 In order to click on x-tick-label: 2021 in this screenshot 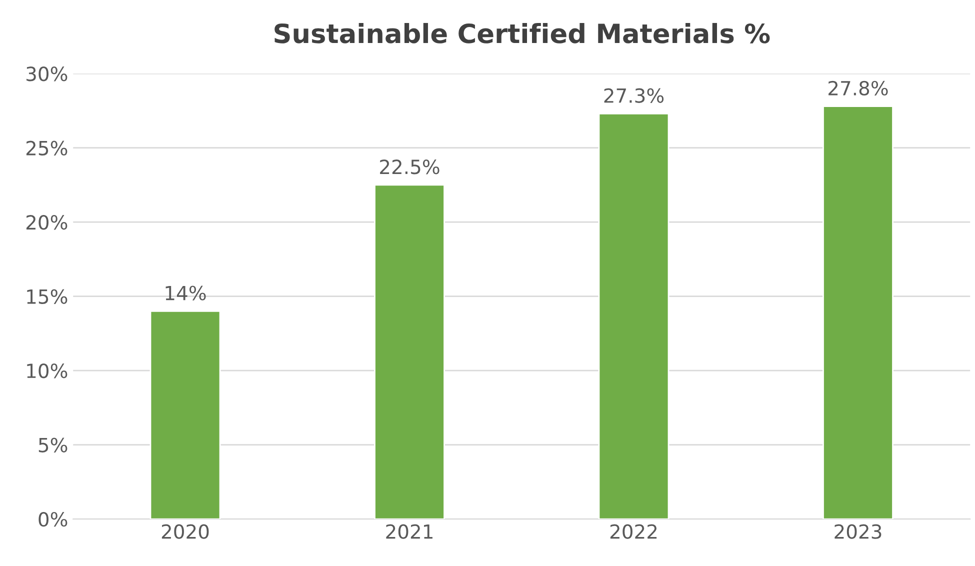, I will do `click(409, 531)`.